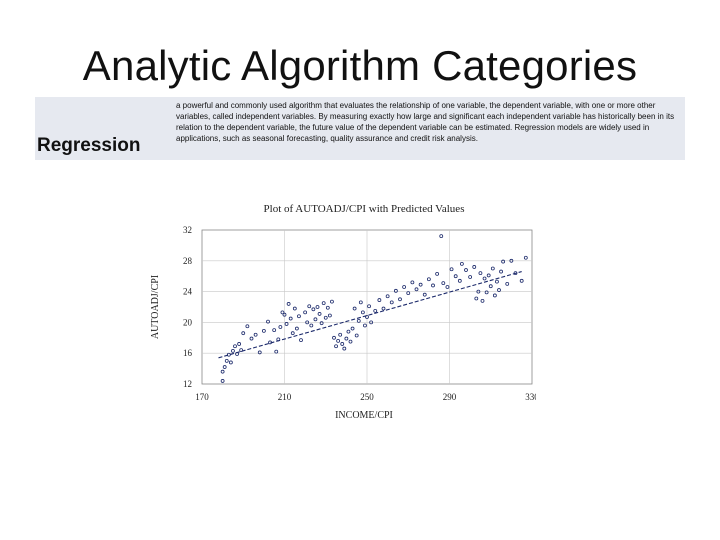  Describe the element at coordinates (89, 145) in the screenshot. I see `section-label: Regression` at that location.